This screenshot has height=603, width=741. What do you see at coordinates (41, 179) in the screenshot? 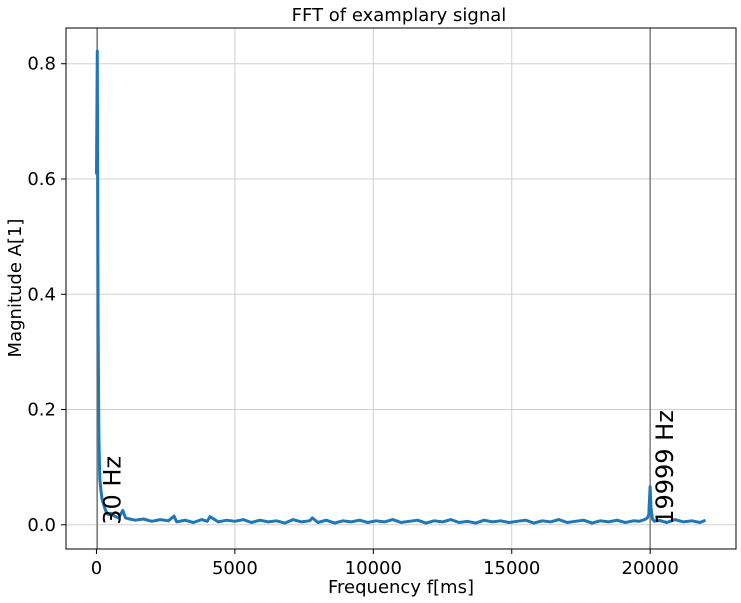
I see `y-tick-label: 0.6` at bounding box center [41, 179].